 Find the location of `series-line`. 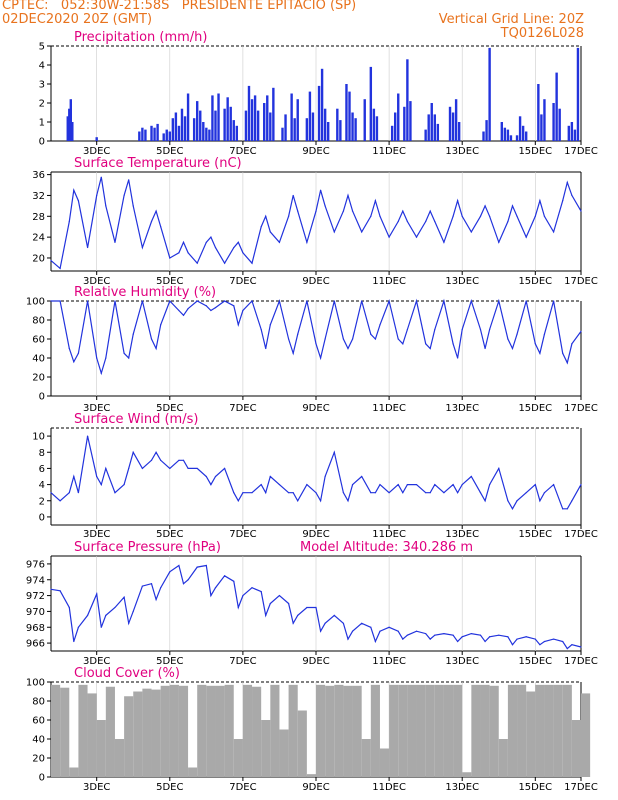

series-line is located at coordinates (316, 473).